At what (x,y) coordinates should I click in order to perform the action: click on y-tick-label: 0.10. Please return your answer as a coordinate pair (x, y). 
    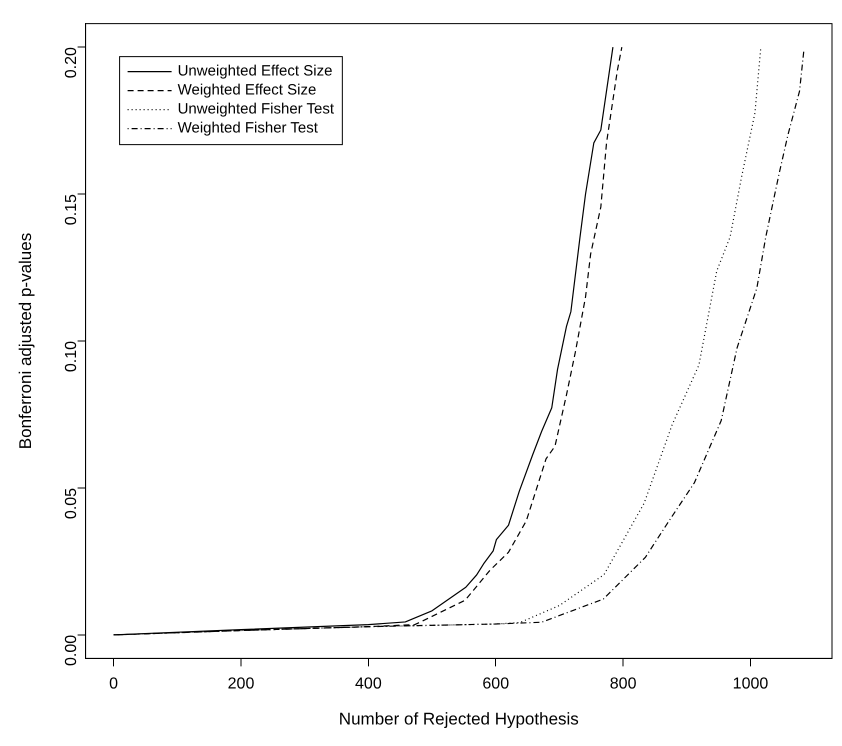
    Looking at the image, I should click on (71, 356).